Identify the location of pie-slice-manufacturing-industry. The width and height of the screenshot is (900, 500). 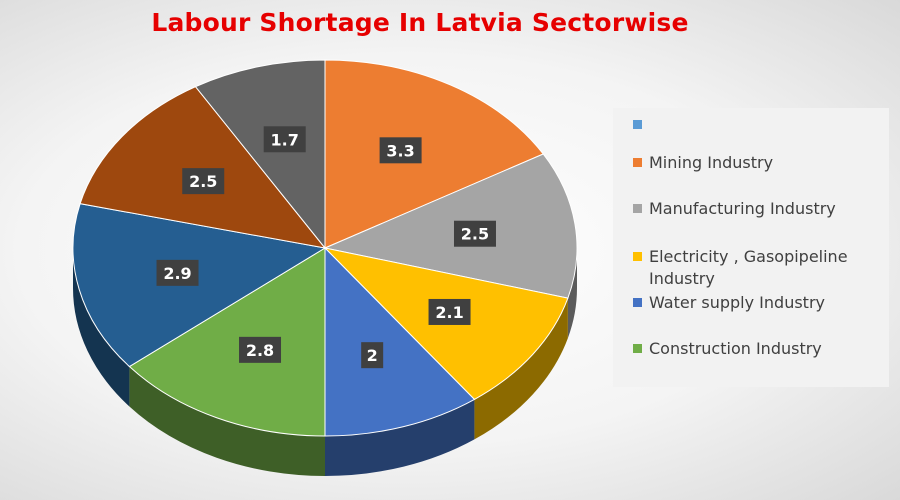
(450, 226).